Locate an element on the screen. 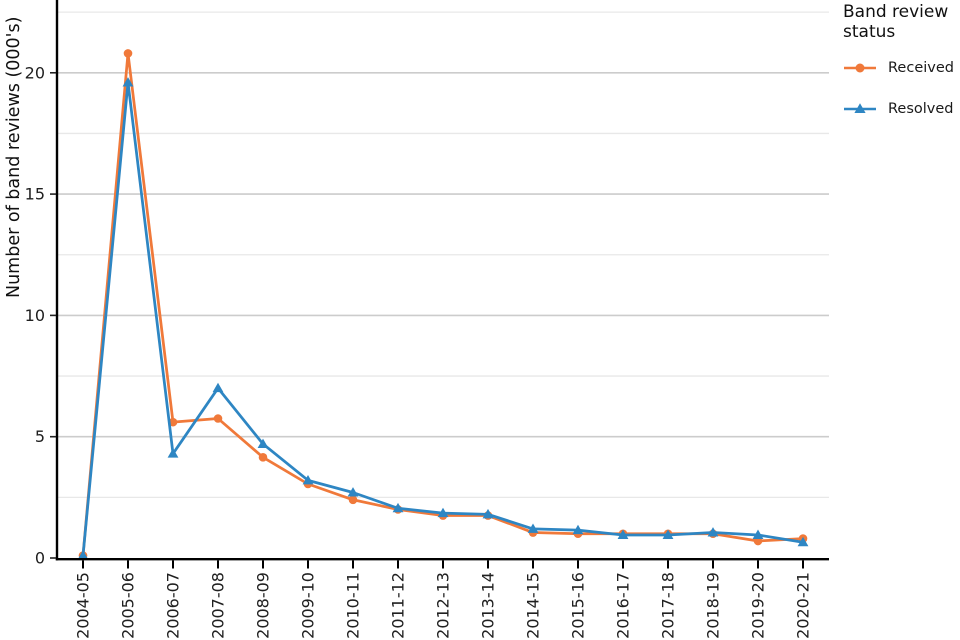 The image size is (960, 640). triangle-marker-icon is located at coordinates (860, 107).